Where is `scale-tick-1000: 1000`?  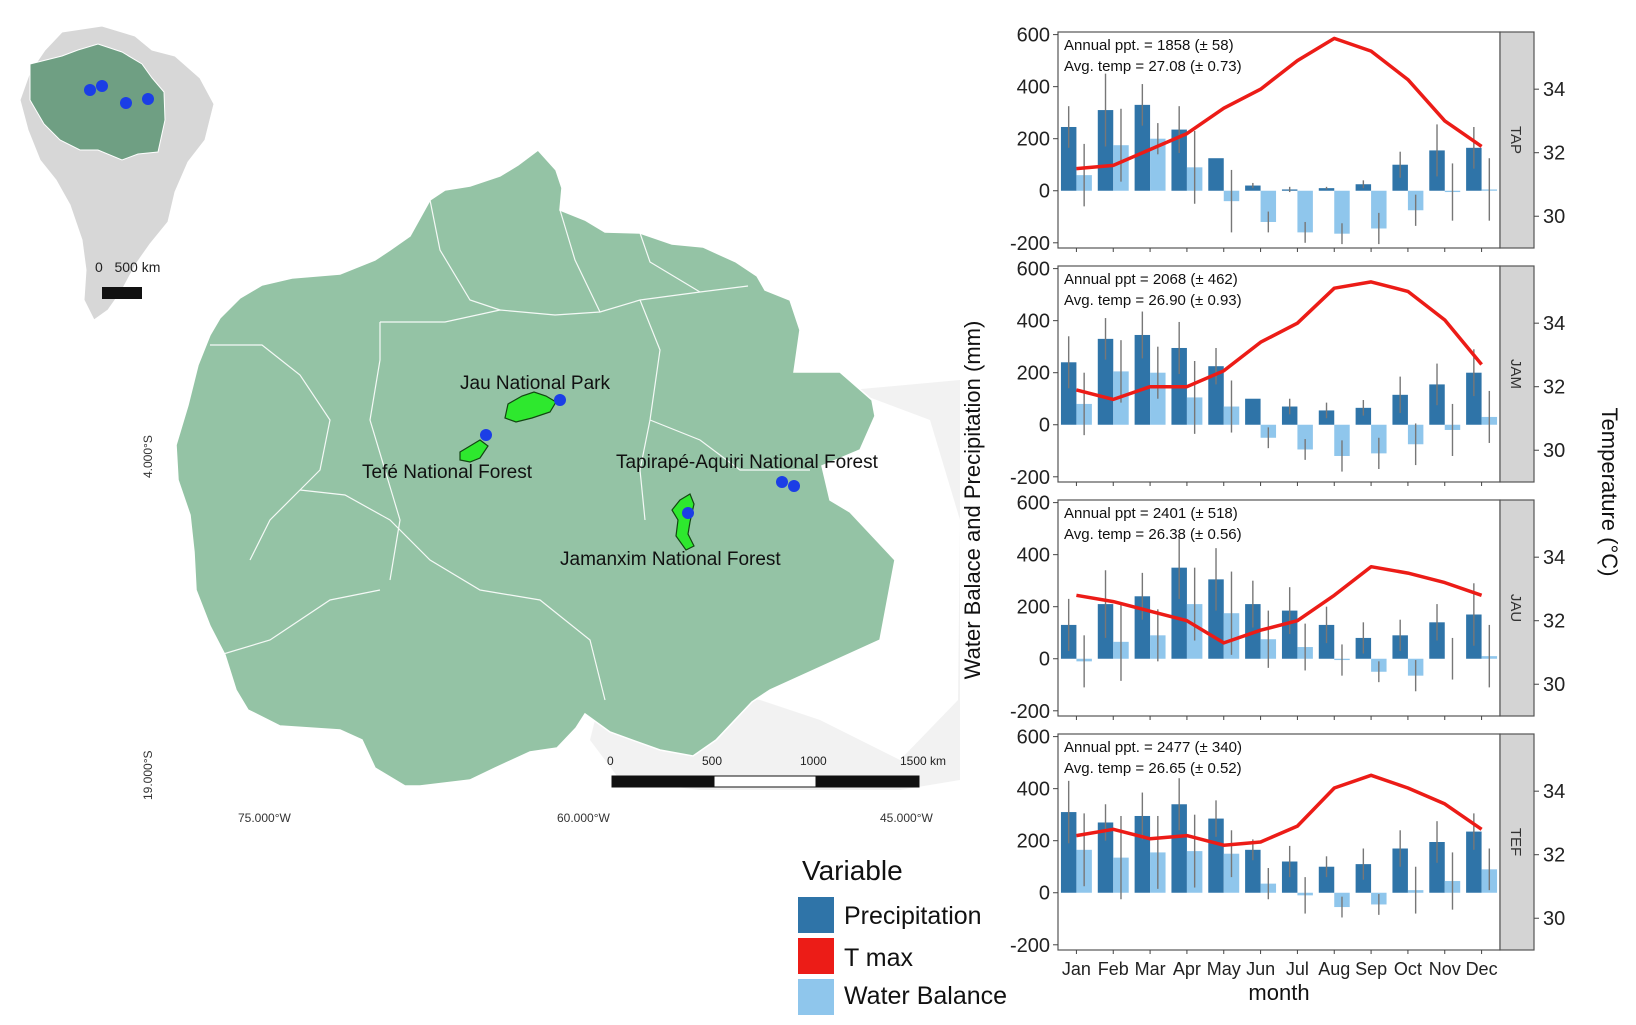 scale-tick-1000: 1000 is located at coordinates (813, 761).